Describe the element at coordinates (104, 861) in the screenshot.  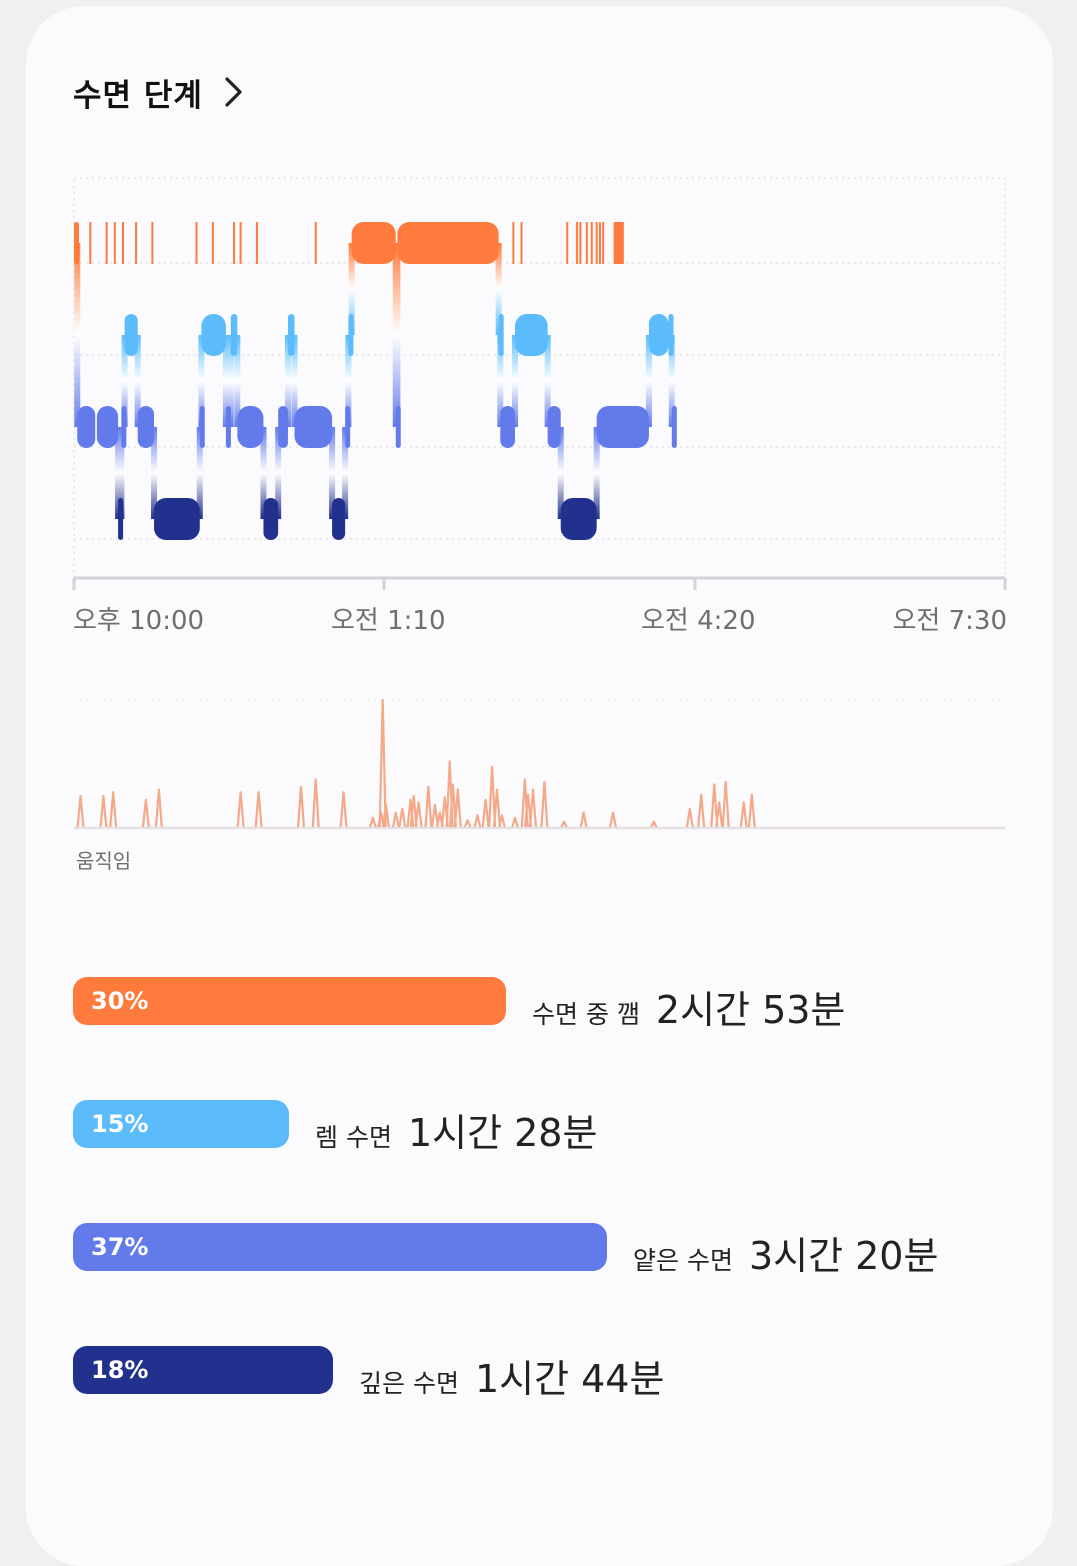
I see `movement-label: 움직임` at that location.